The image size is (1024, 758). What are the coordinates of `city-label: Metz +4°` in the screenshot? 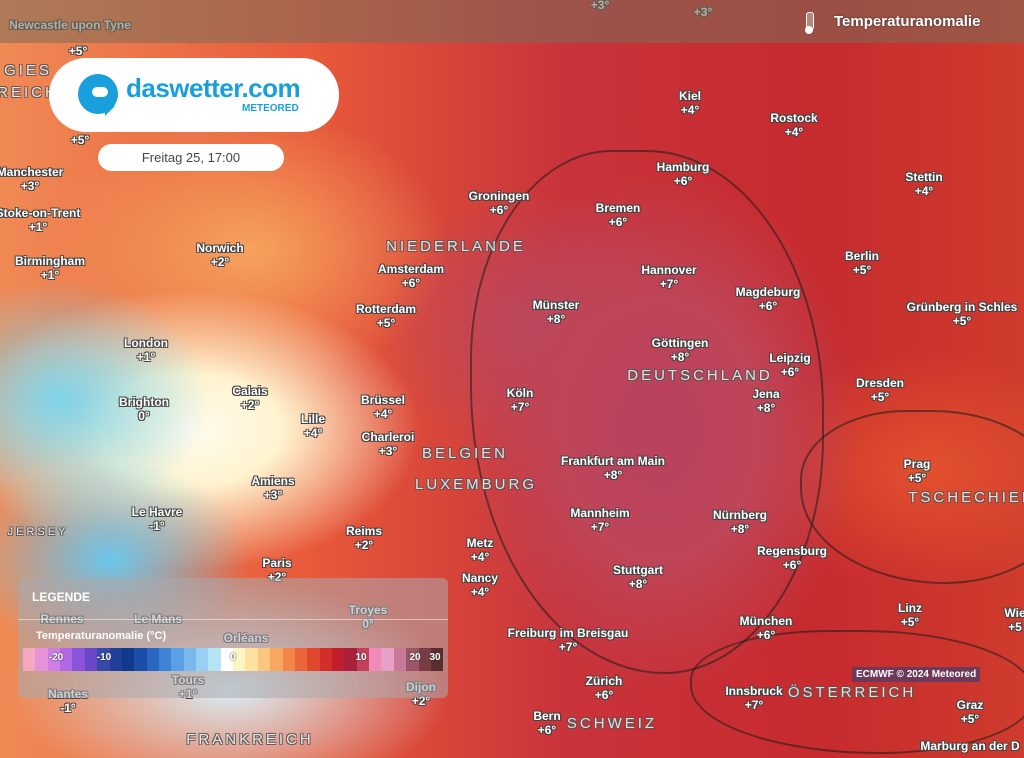 It's located at (480, 550).